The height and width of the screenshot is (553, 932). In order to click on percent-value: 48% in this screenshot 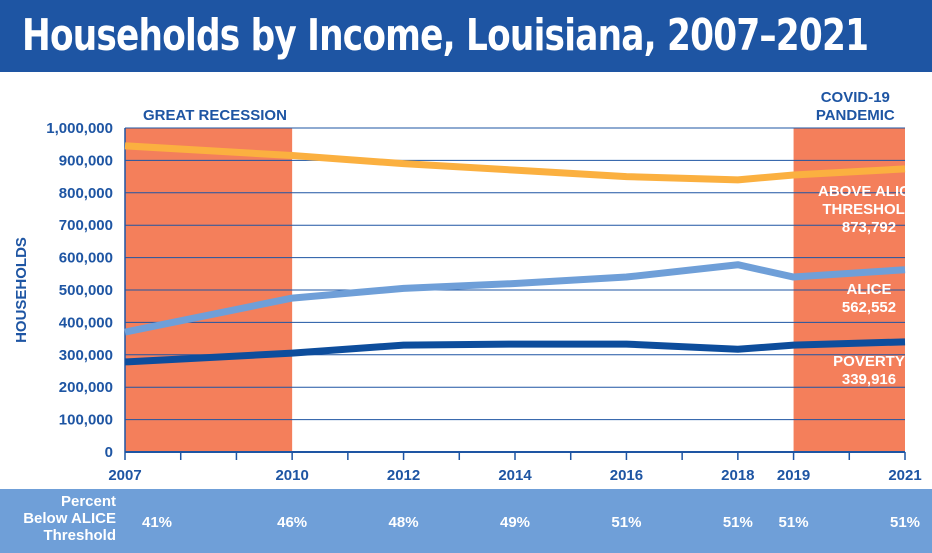, I will do `click(403, 522)`.